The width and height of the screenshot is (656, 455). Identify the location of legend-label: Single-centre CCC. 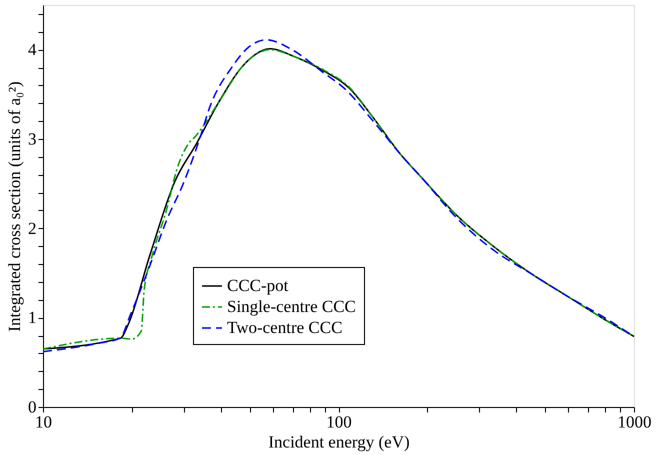
(291, 306).